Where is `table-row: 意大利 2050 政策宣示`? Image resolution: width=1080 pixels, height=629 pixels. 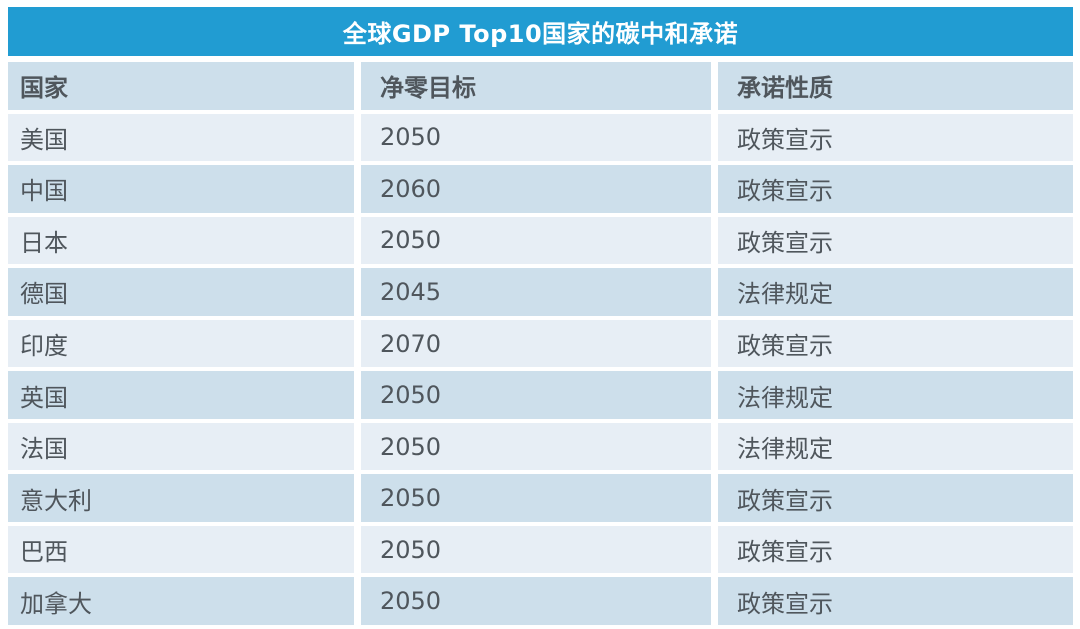 table-row: 意大利 2050 政策宣示 is located at coordinates (540, 498).